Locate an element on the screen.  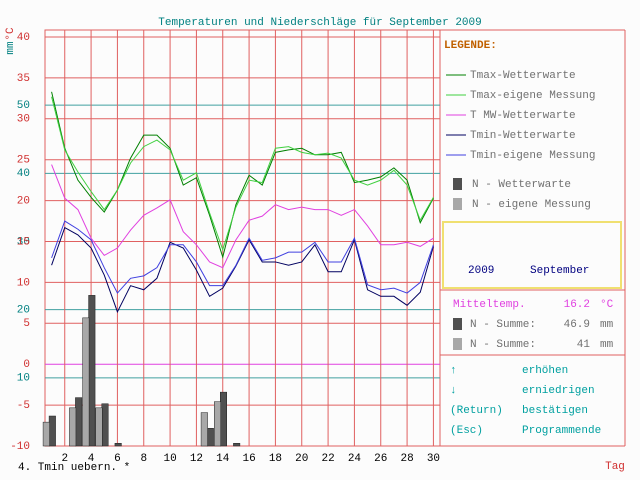
y2-tick-label: 30 is located at coordinates (23, 242).